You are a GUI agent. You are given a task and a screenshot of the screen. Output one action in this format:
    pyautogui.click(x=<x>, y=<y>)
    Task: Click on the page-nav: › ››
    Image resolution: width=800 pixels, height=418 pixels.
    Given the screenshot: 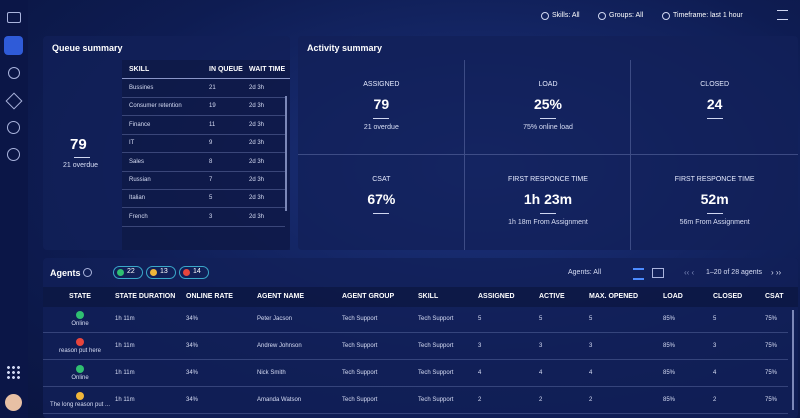 What is the action you would take?
    pyautogui.click(x=776, y=272)
    